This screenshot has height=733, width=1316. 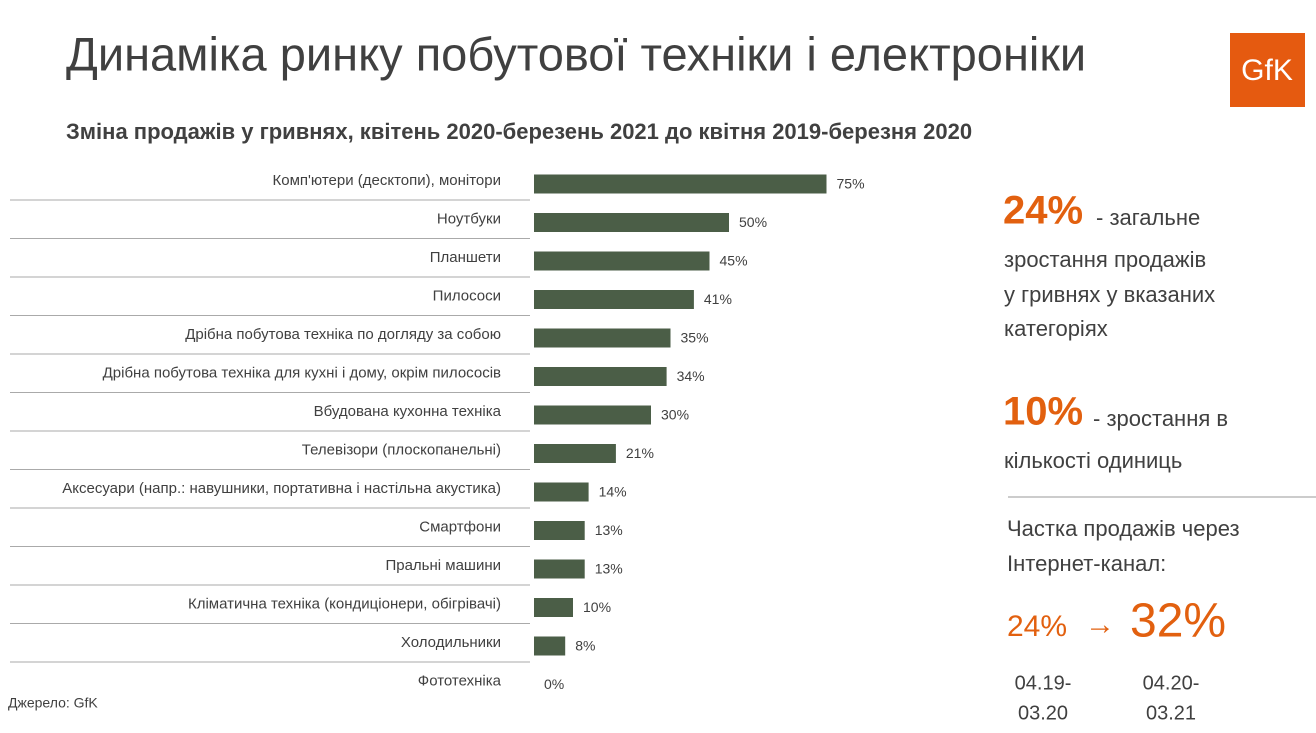 What do you see at coordinates (1178, 621) in the screenshot?
I see `online-to: 32%` at bounding box center [1178, 621].